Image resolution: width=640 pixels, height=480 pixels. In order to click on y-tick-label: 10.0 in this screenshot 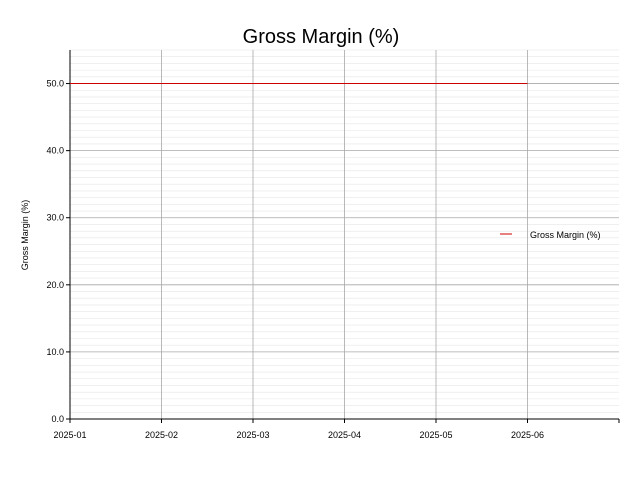, I will do `click(55, 352)`.